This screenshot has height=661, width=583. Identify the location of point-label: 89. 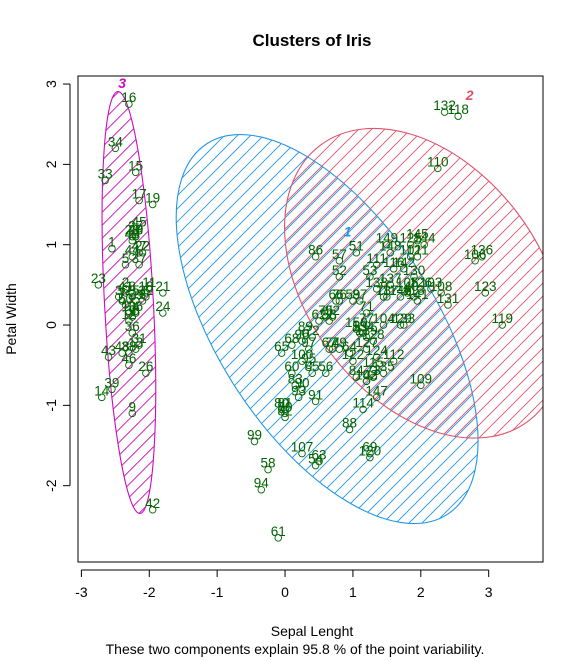
(305, 326).